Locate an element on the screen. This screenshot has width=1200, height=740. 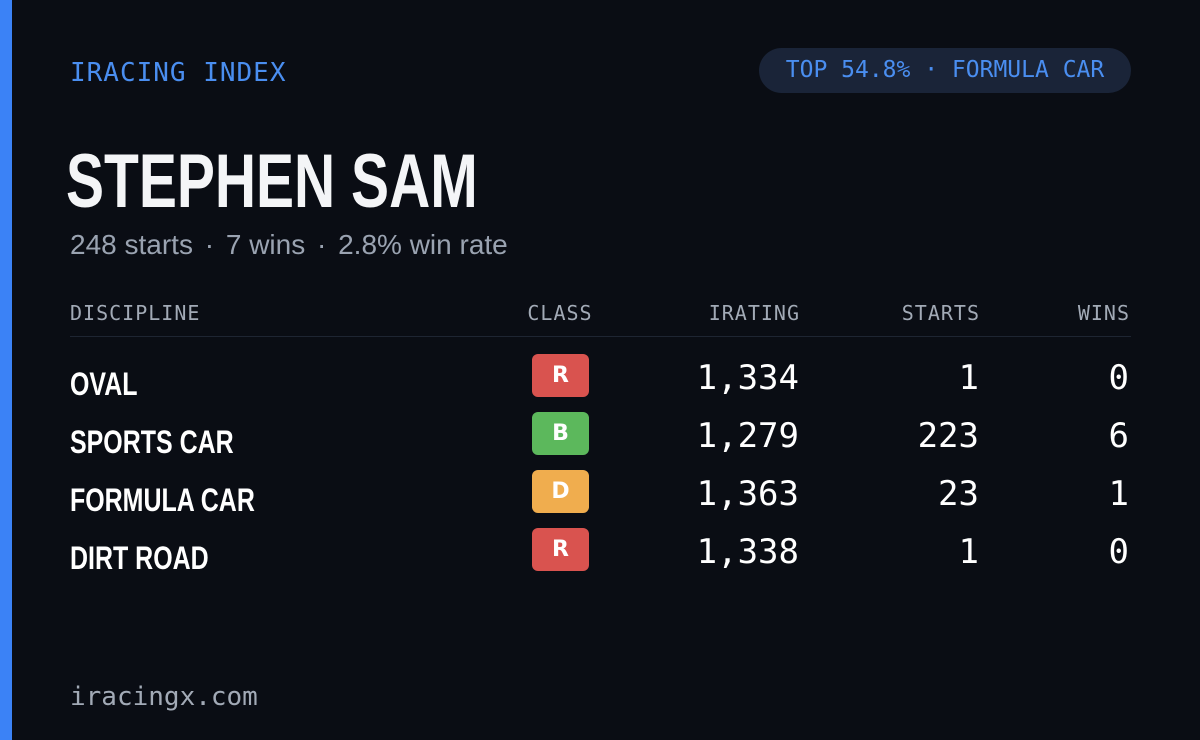
table-row: OVAL R 1,334 1 0 is located at coordinates (600, 383).